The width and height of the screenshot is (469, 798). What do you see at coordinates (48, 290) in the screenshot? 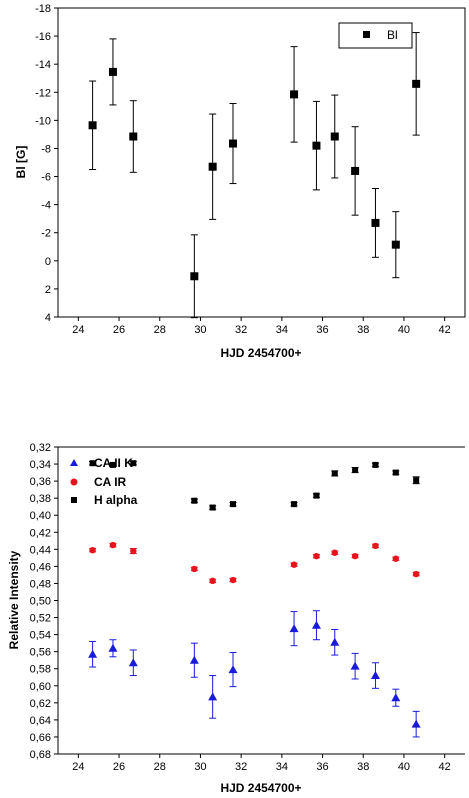
I see `y-tick-label: 2` at bounding box center [48, 290].